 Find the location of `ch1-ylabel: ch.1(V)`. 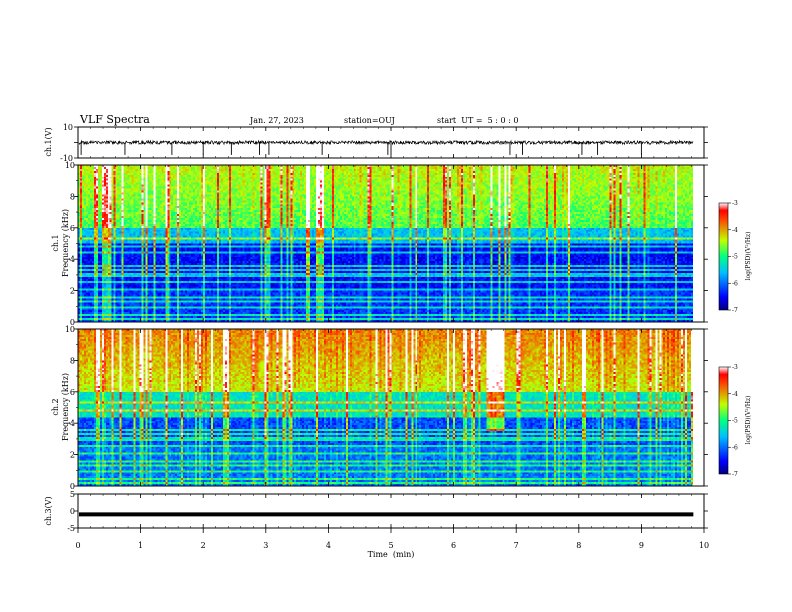

ch1-ylabel: ch.1(V) is located at coordinates (48, 141).